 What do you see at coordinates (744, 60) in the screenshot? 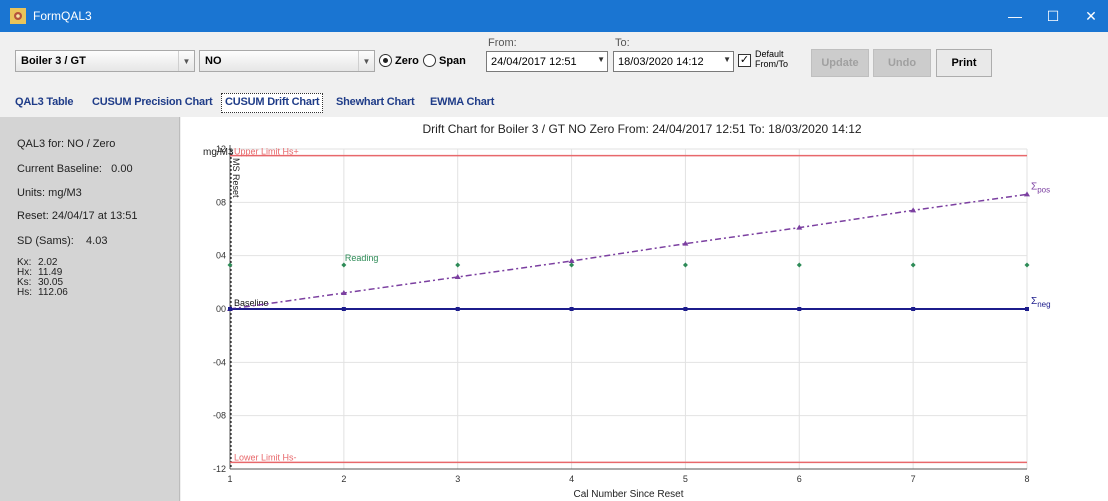
I see `default-from-to-checkbox: ✓` at bounding box center [744, 60].